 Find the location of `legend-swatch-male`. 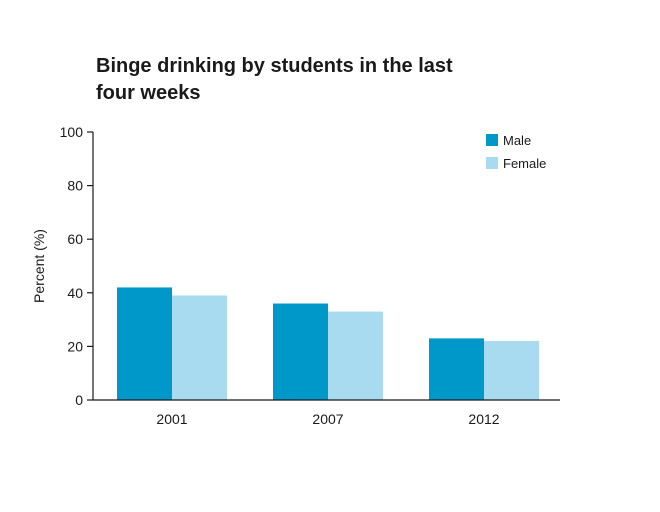

legend-swatch-male is located at coordinates (492, 140).